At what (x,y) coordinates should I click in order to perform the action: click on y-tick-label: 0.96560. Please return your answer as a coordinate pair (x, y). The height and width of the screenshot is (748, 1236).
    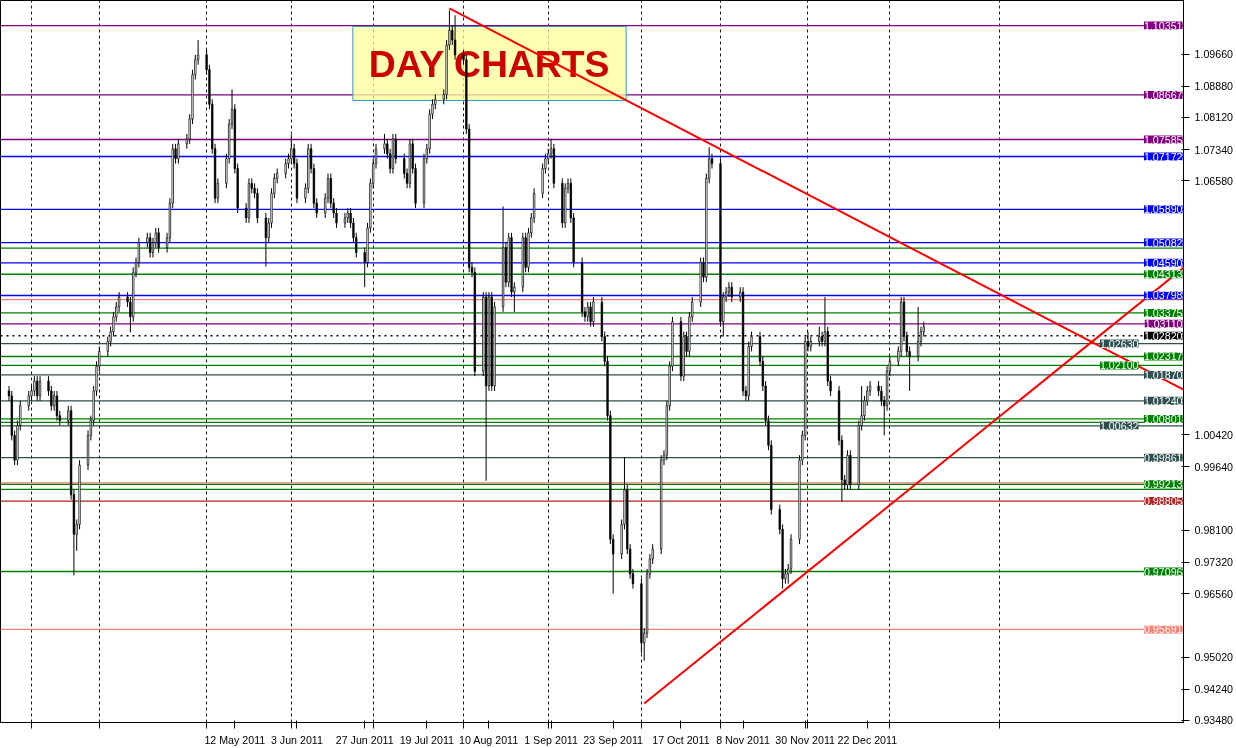
    Looking at the image, I should click on (1214, 593).